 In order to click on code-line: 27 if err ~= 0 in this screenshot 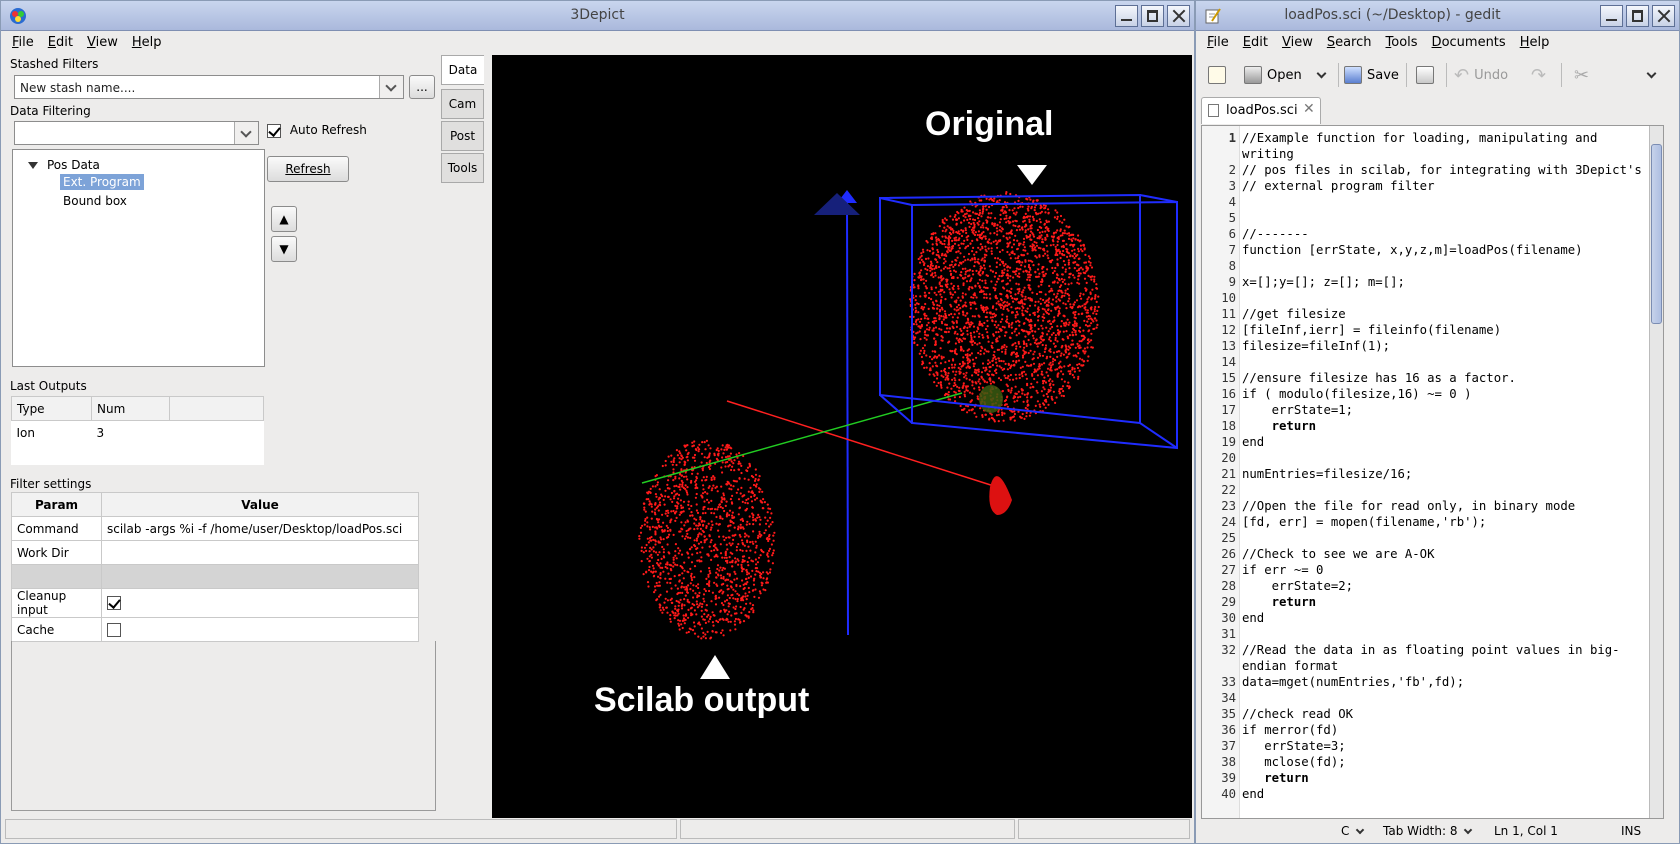, I will do `click(1426, 570)`.